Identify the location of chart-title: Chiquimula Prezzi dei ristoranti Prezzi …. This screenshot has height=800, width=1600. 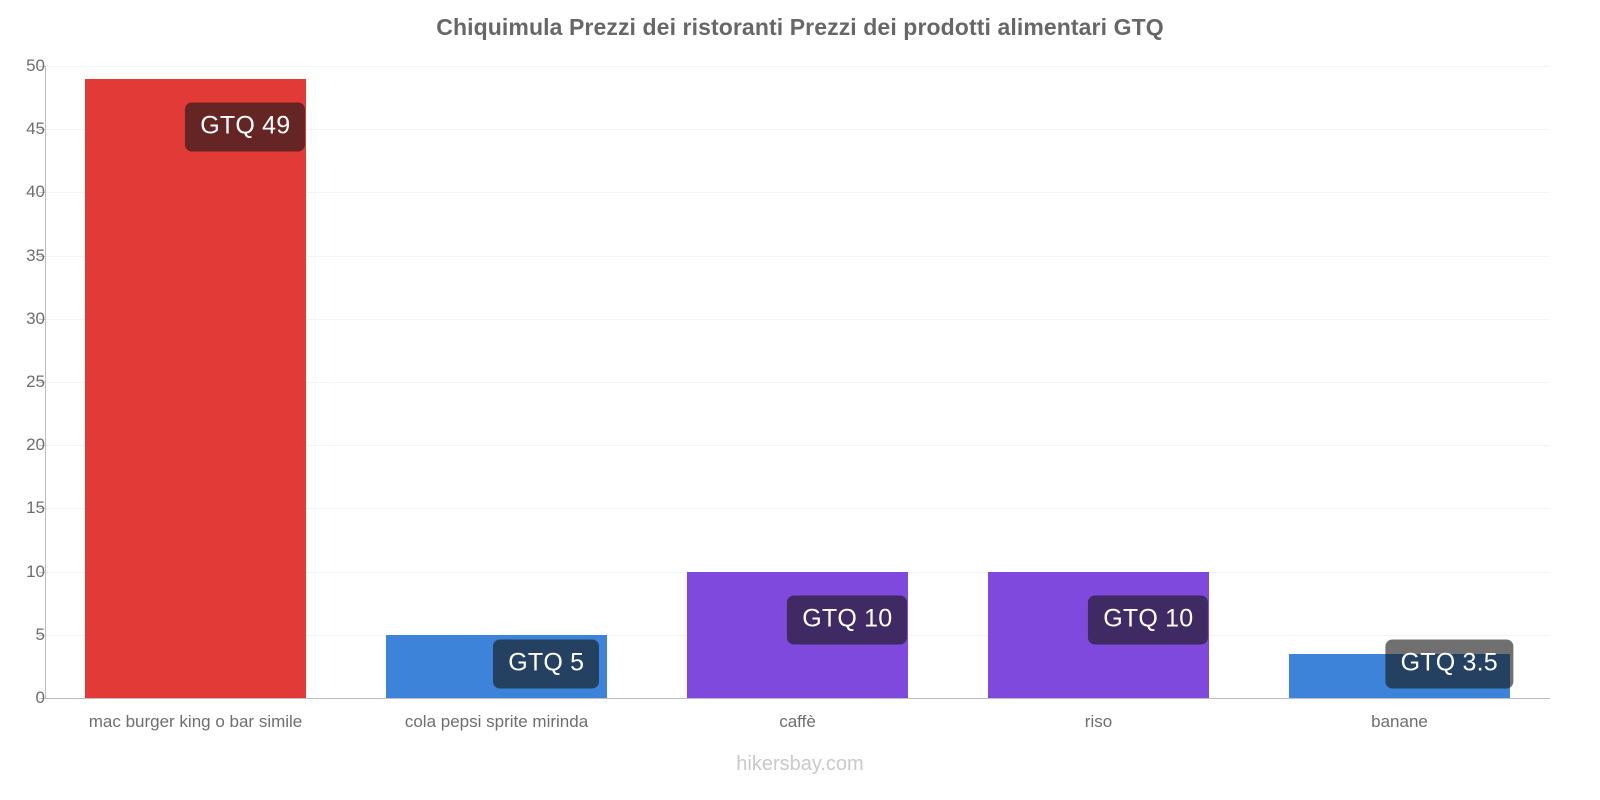
(800, 27).